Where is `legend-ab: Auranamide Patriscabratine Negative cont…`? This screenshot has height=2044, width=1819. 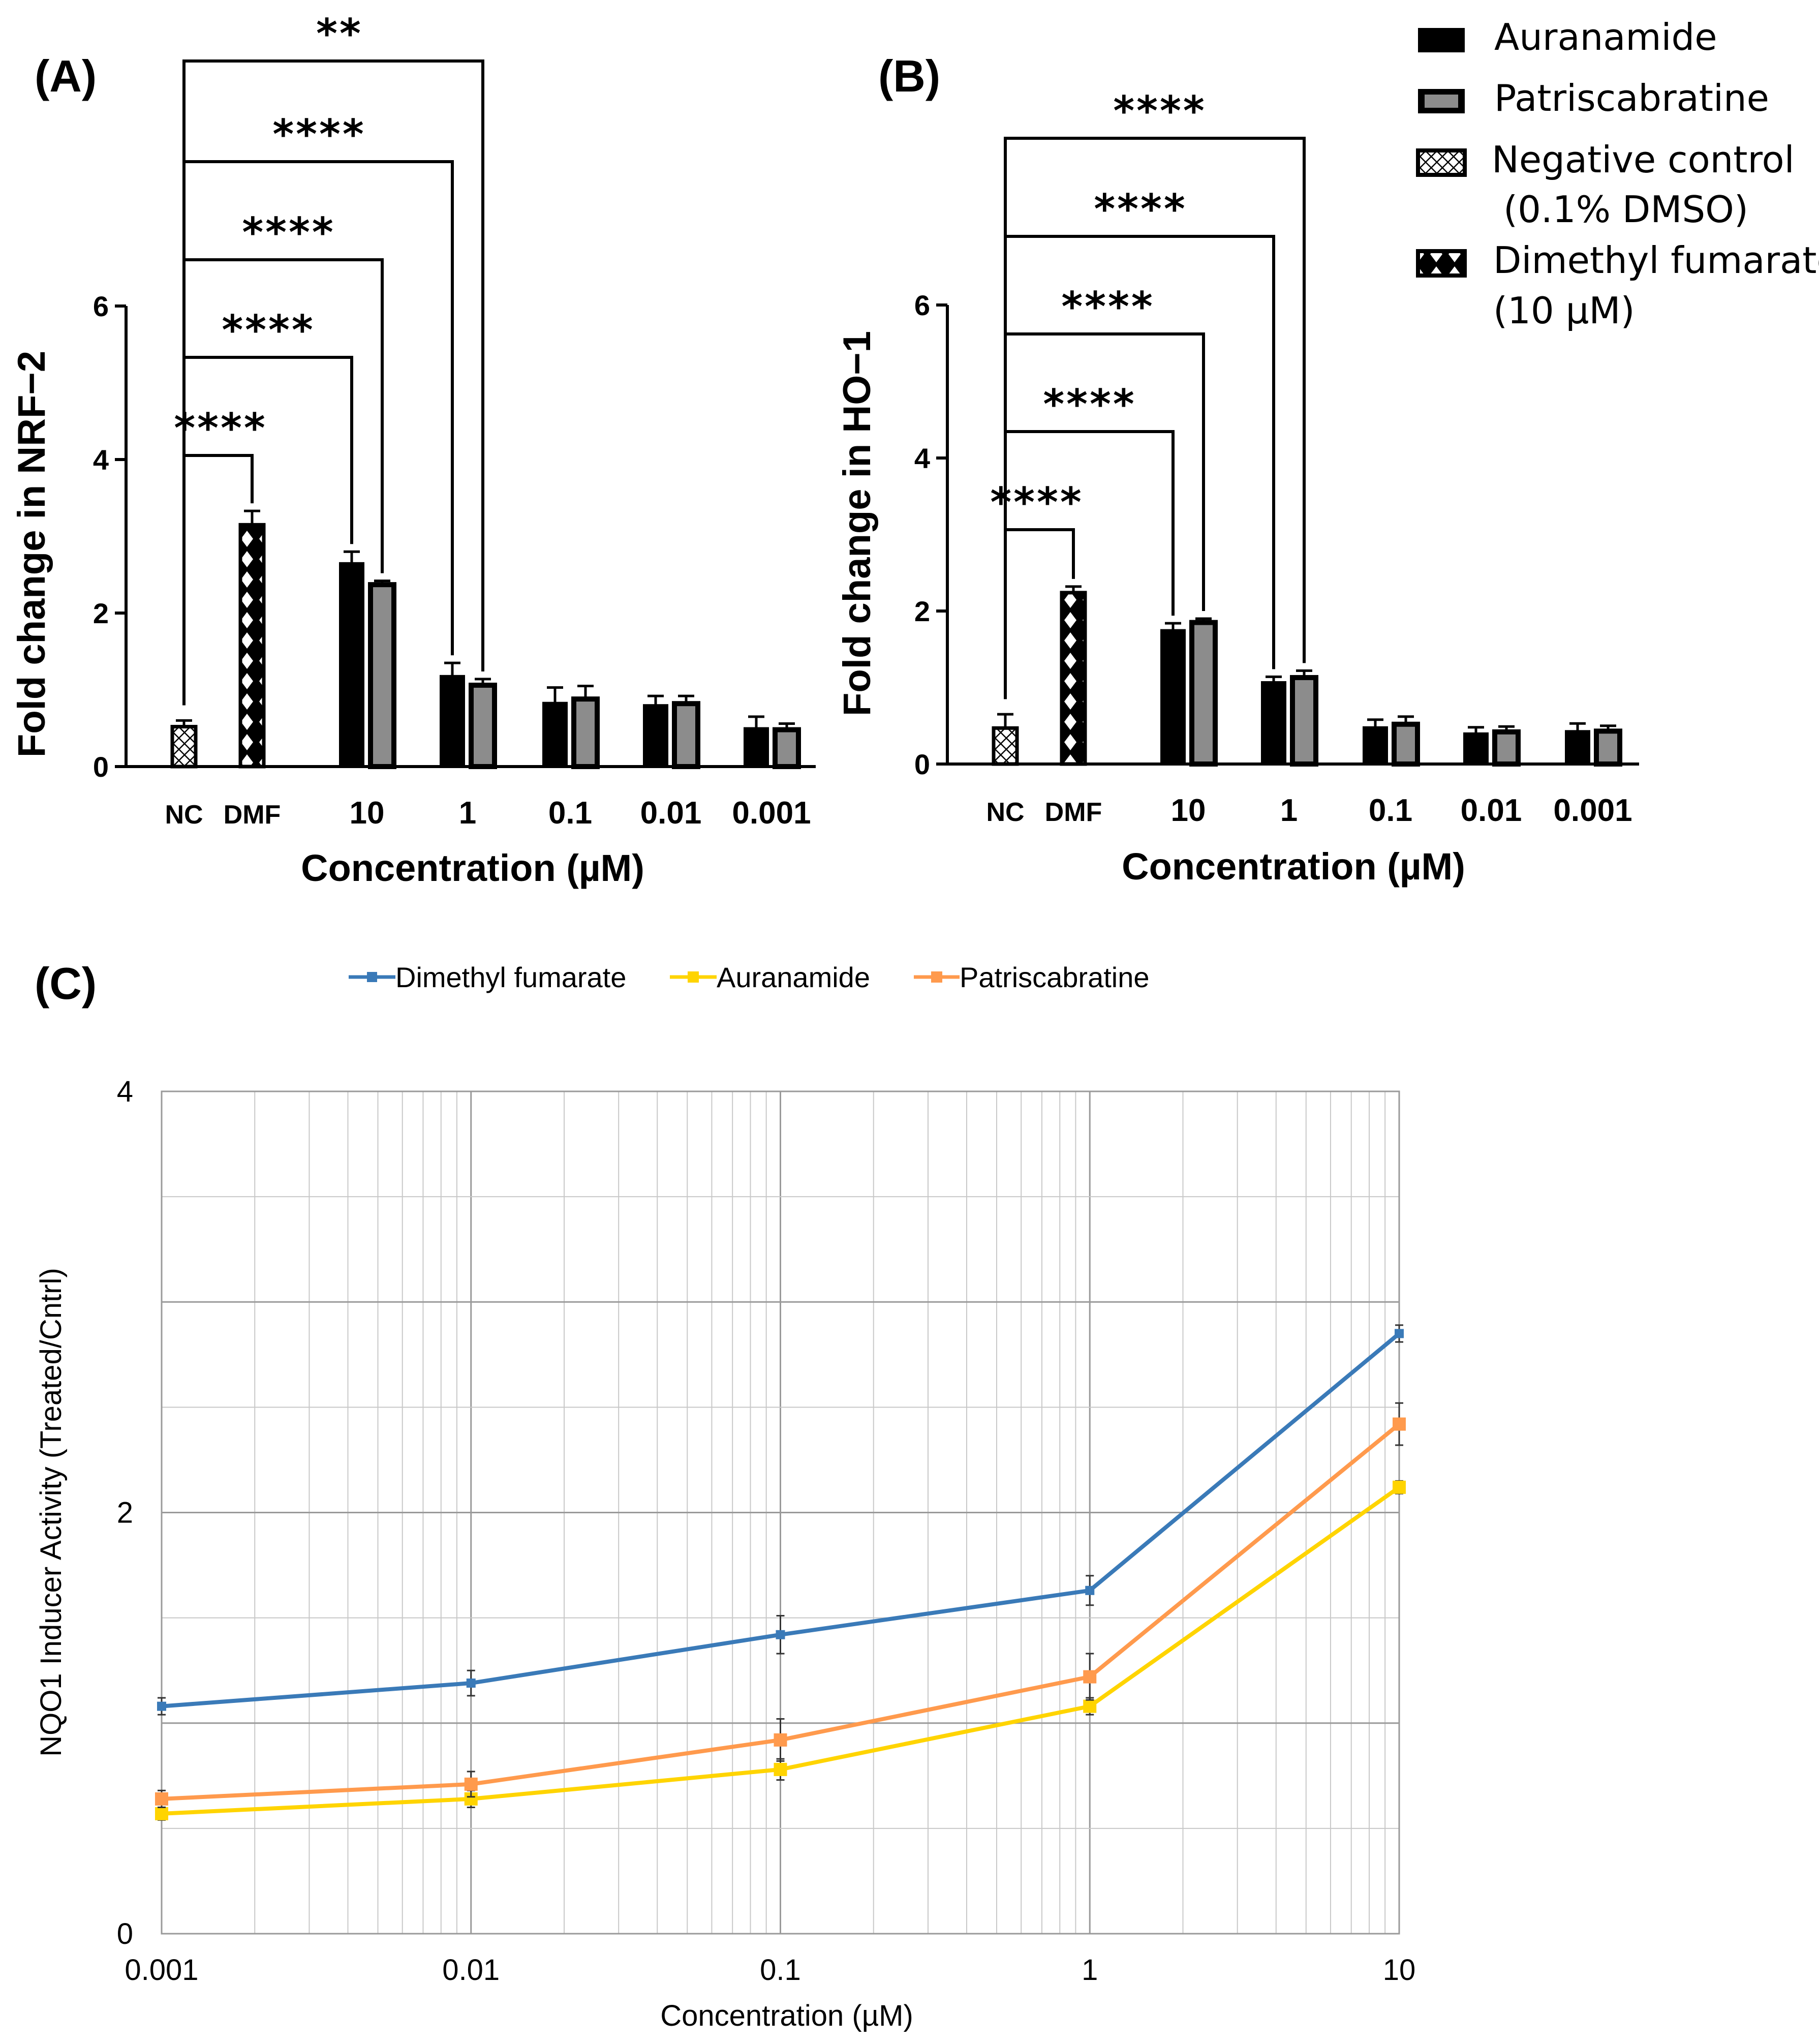
legend-ab: Auranamide Patriscabratine Negative cont… is located at coordinates (1617, 174).